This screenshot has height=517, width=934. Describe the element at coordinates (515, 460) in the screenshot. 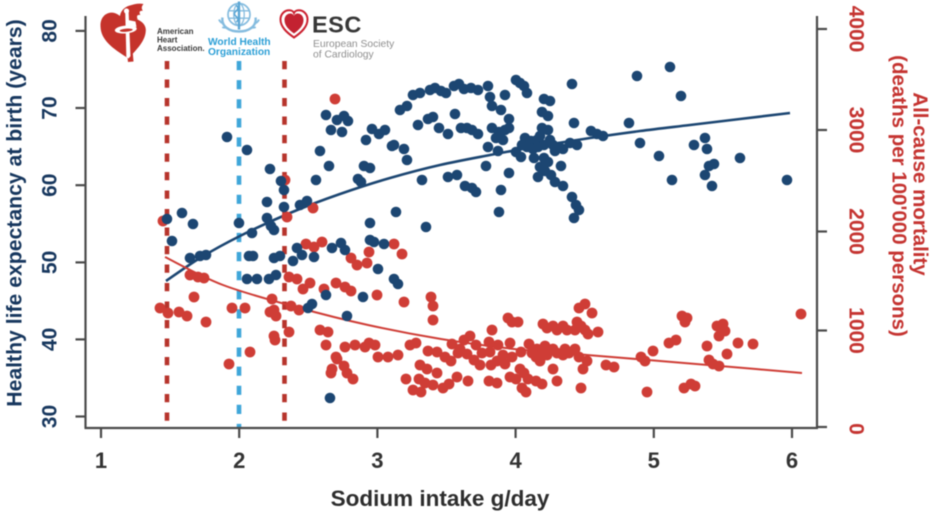

I see `svg-text: 4` at that location.